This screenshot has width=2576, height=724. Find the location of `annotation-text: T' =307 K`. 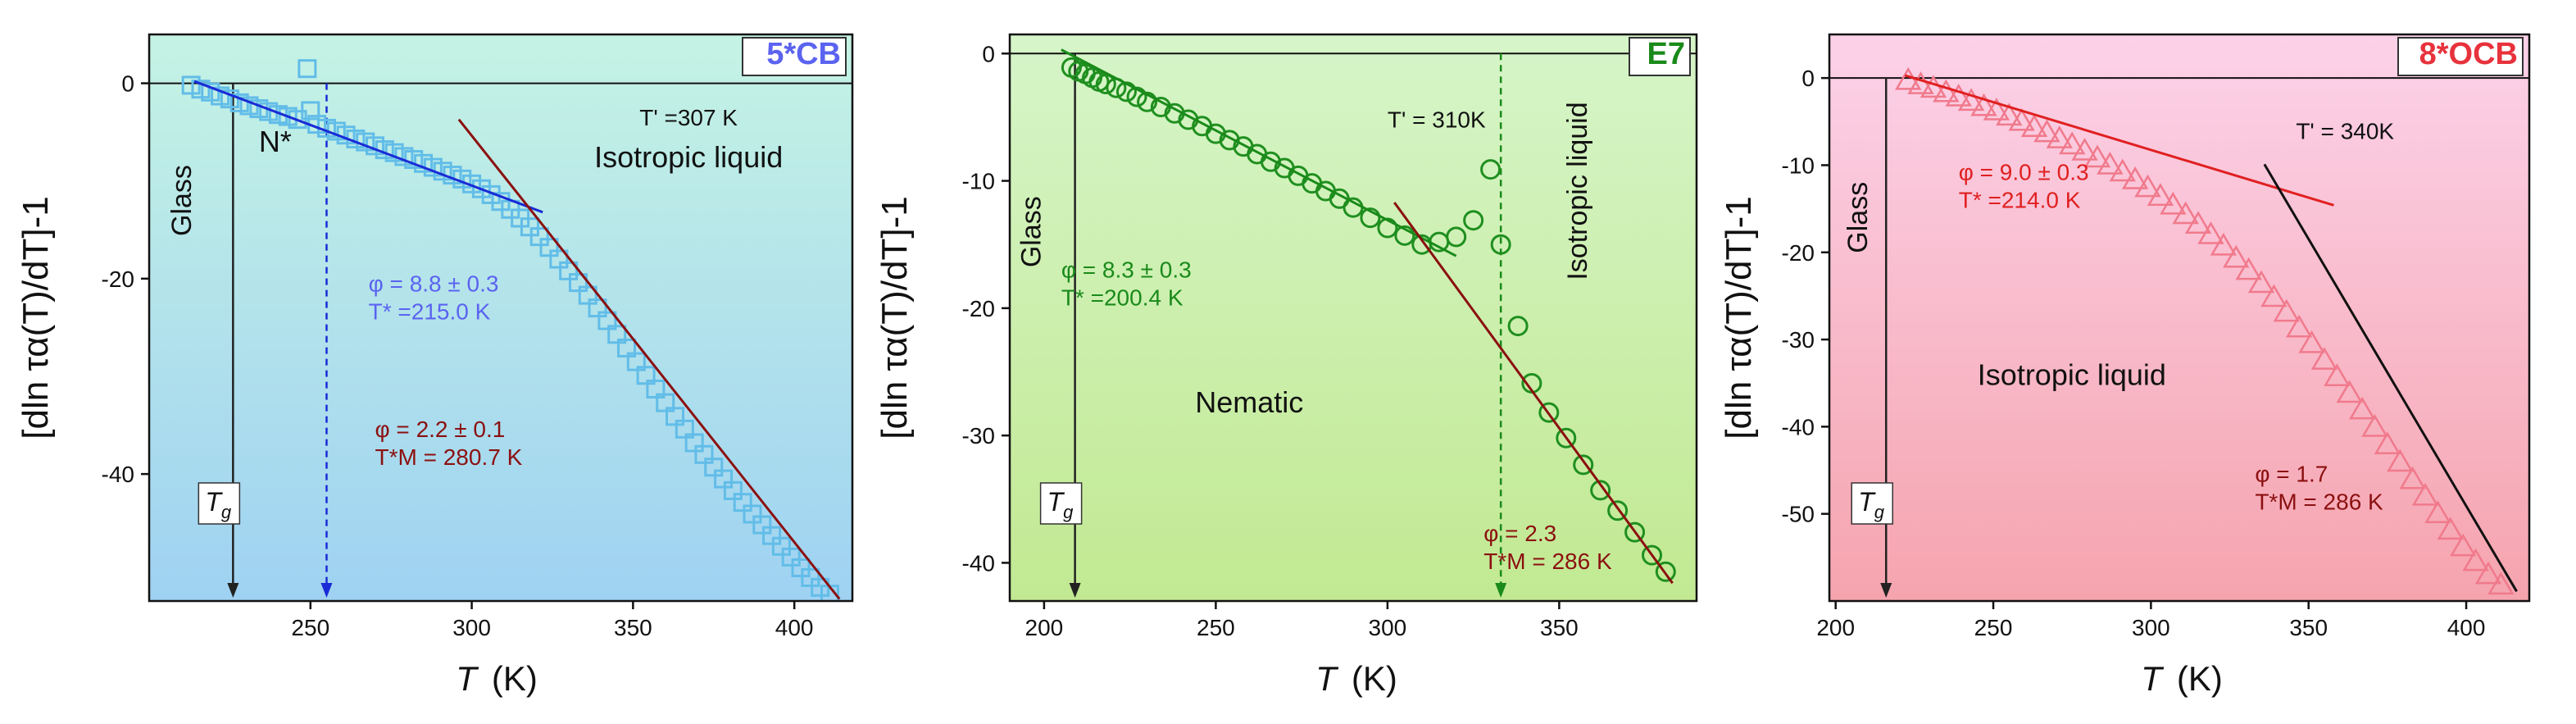

annotation-text: T' =307 K is located at coordinates (688, 117).